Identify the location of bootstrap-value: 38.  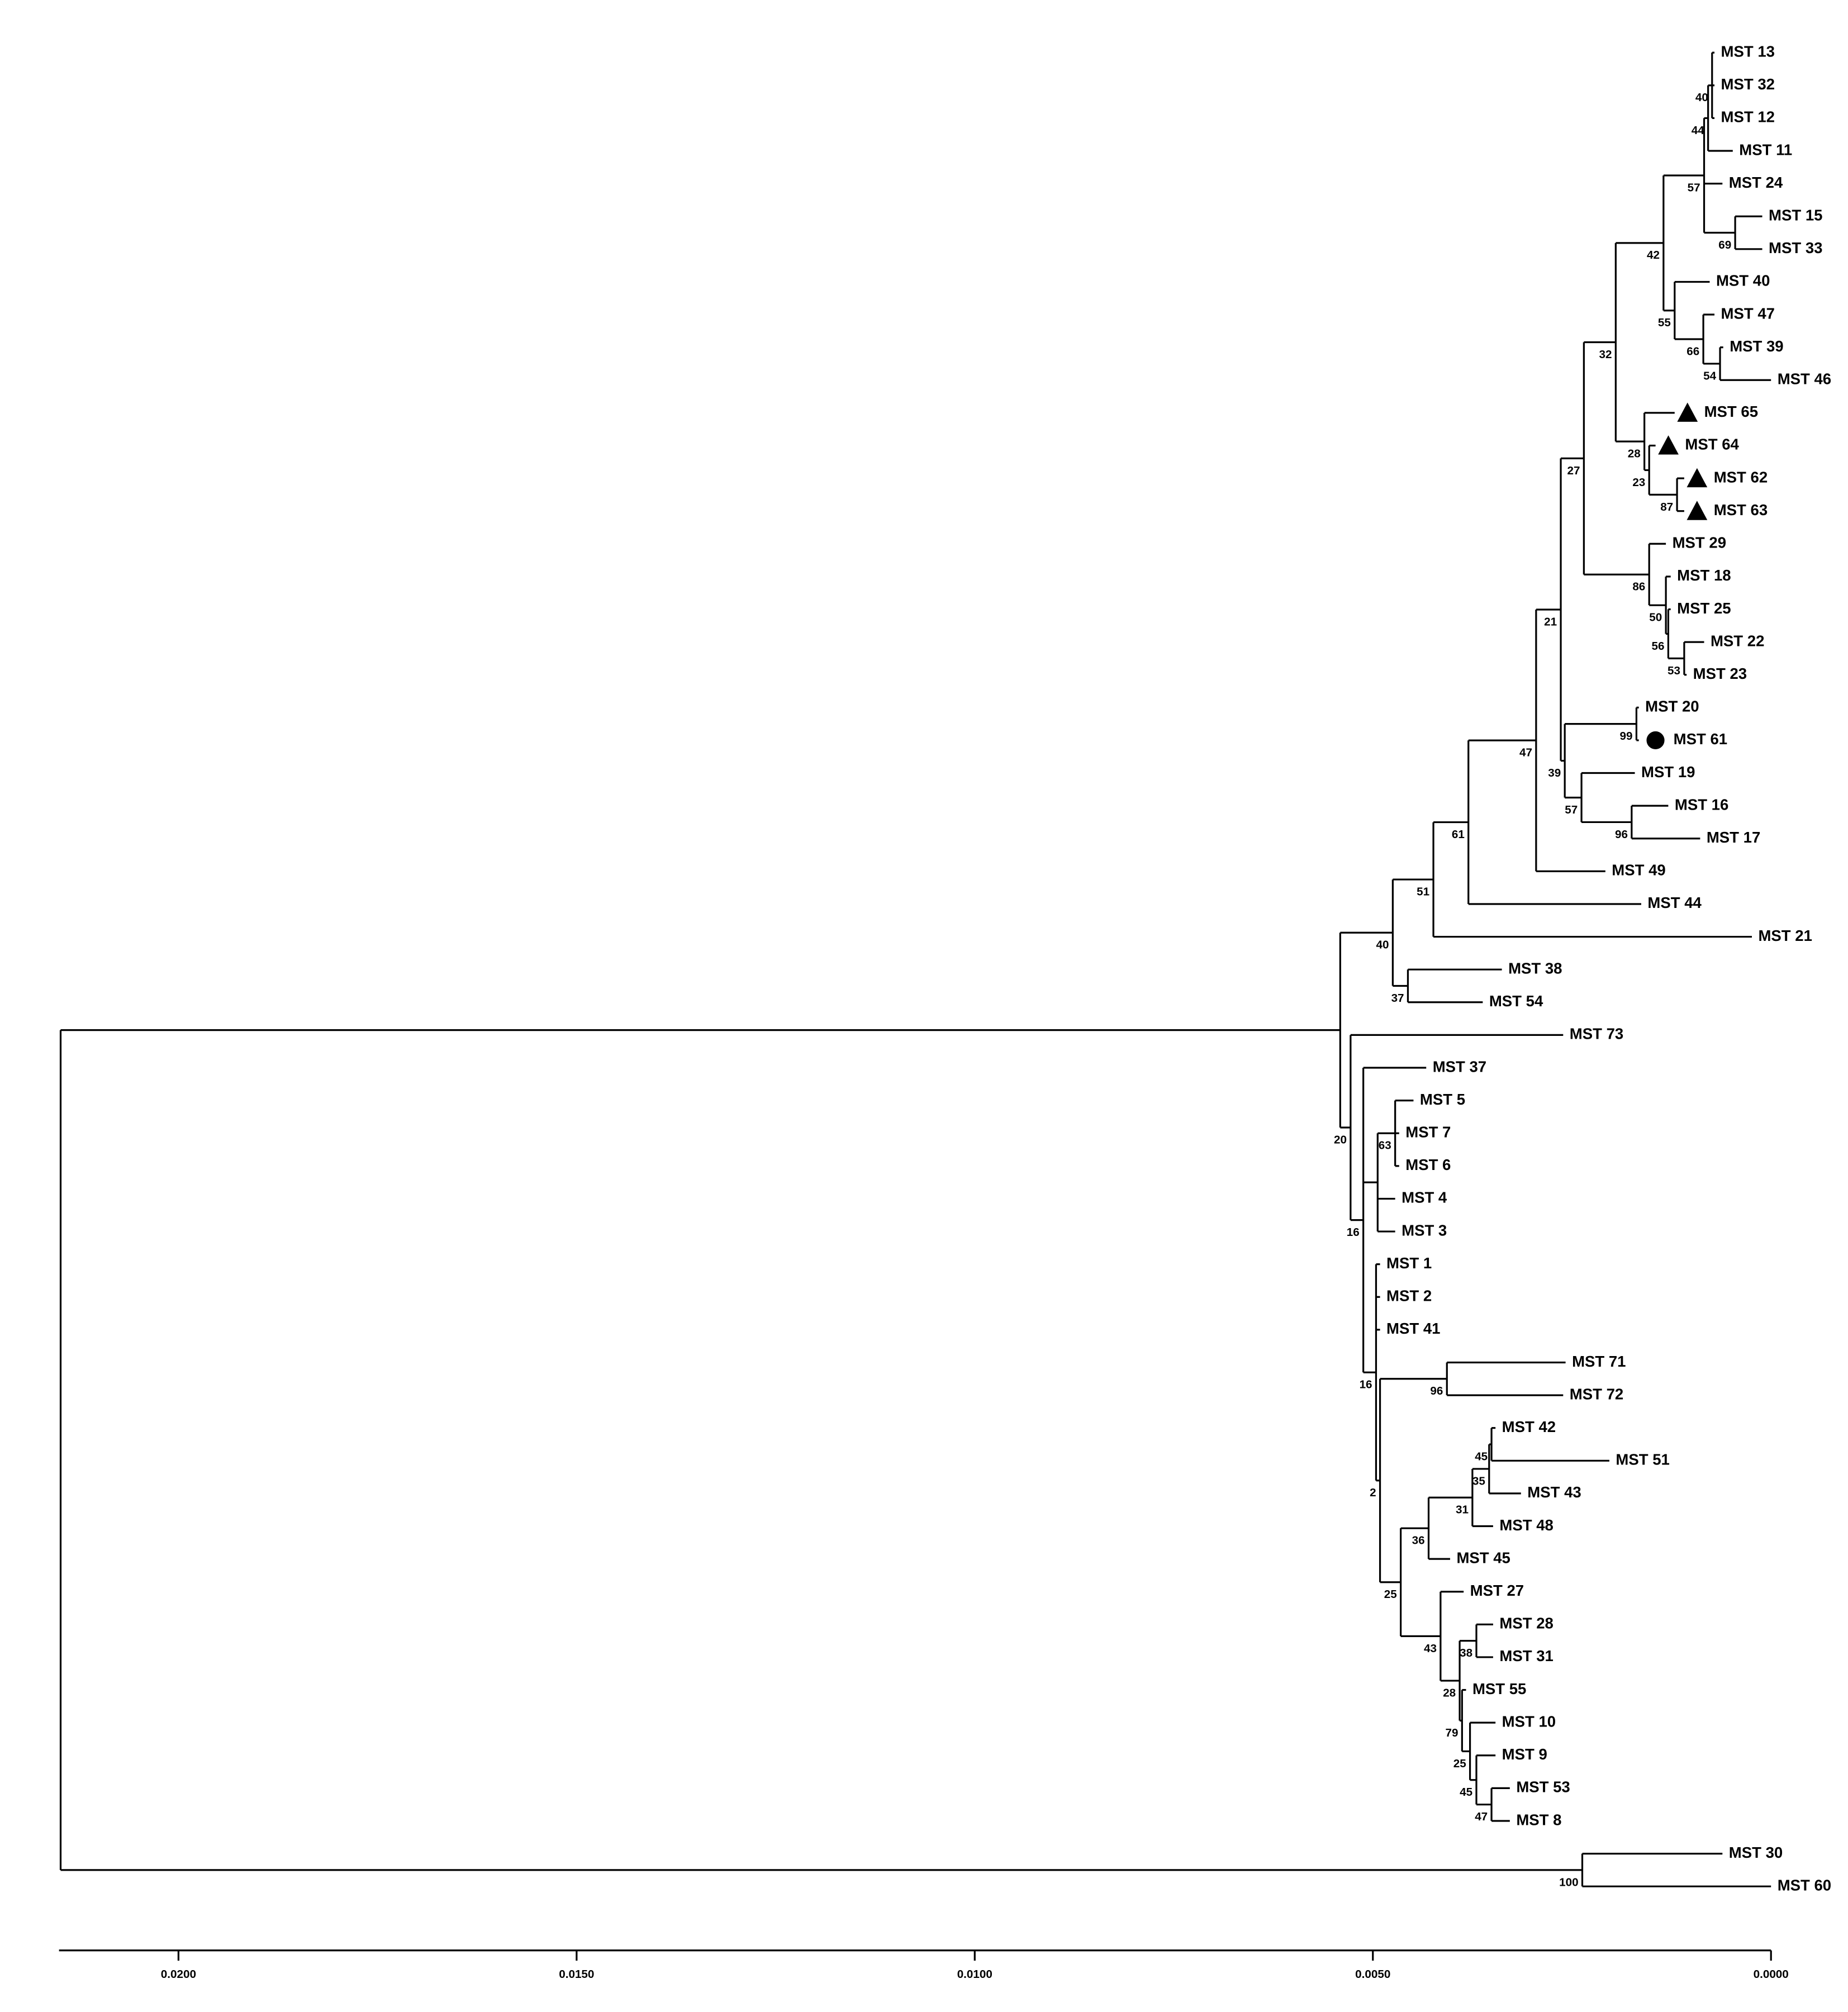
(1466, 1653).